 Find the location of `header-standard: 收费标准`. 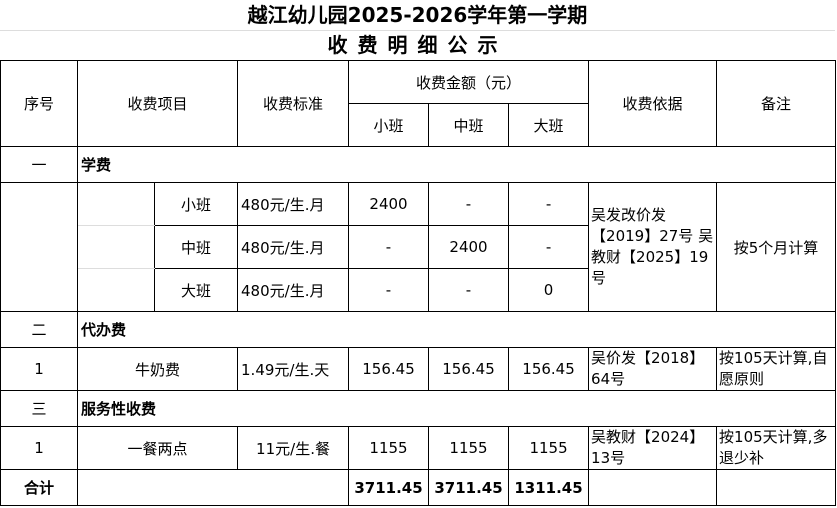

header-standard: 收费标准 is located at coordinates (293, 103).